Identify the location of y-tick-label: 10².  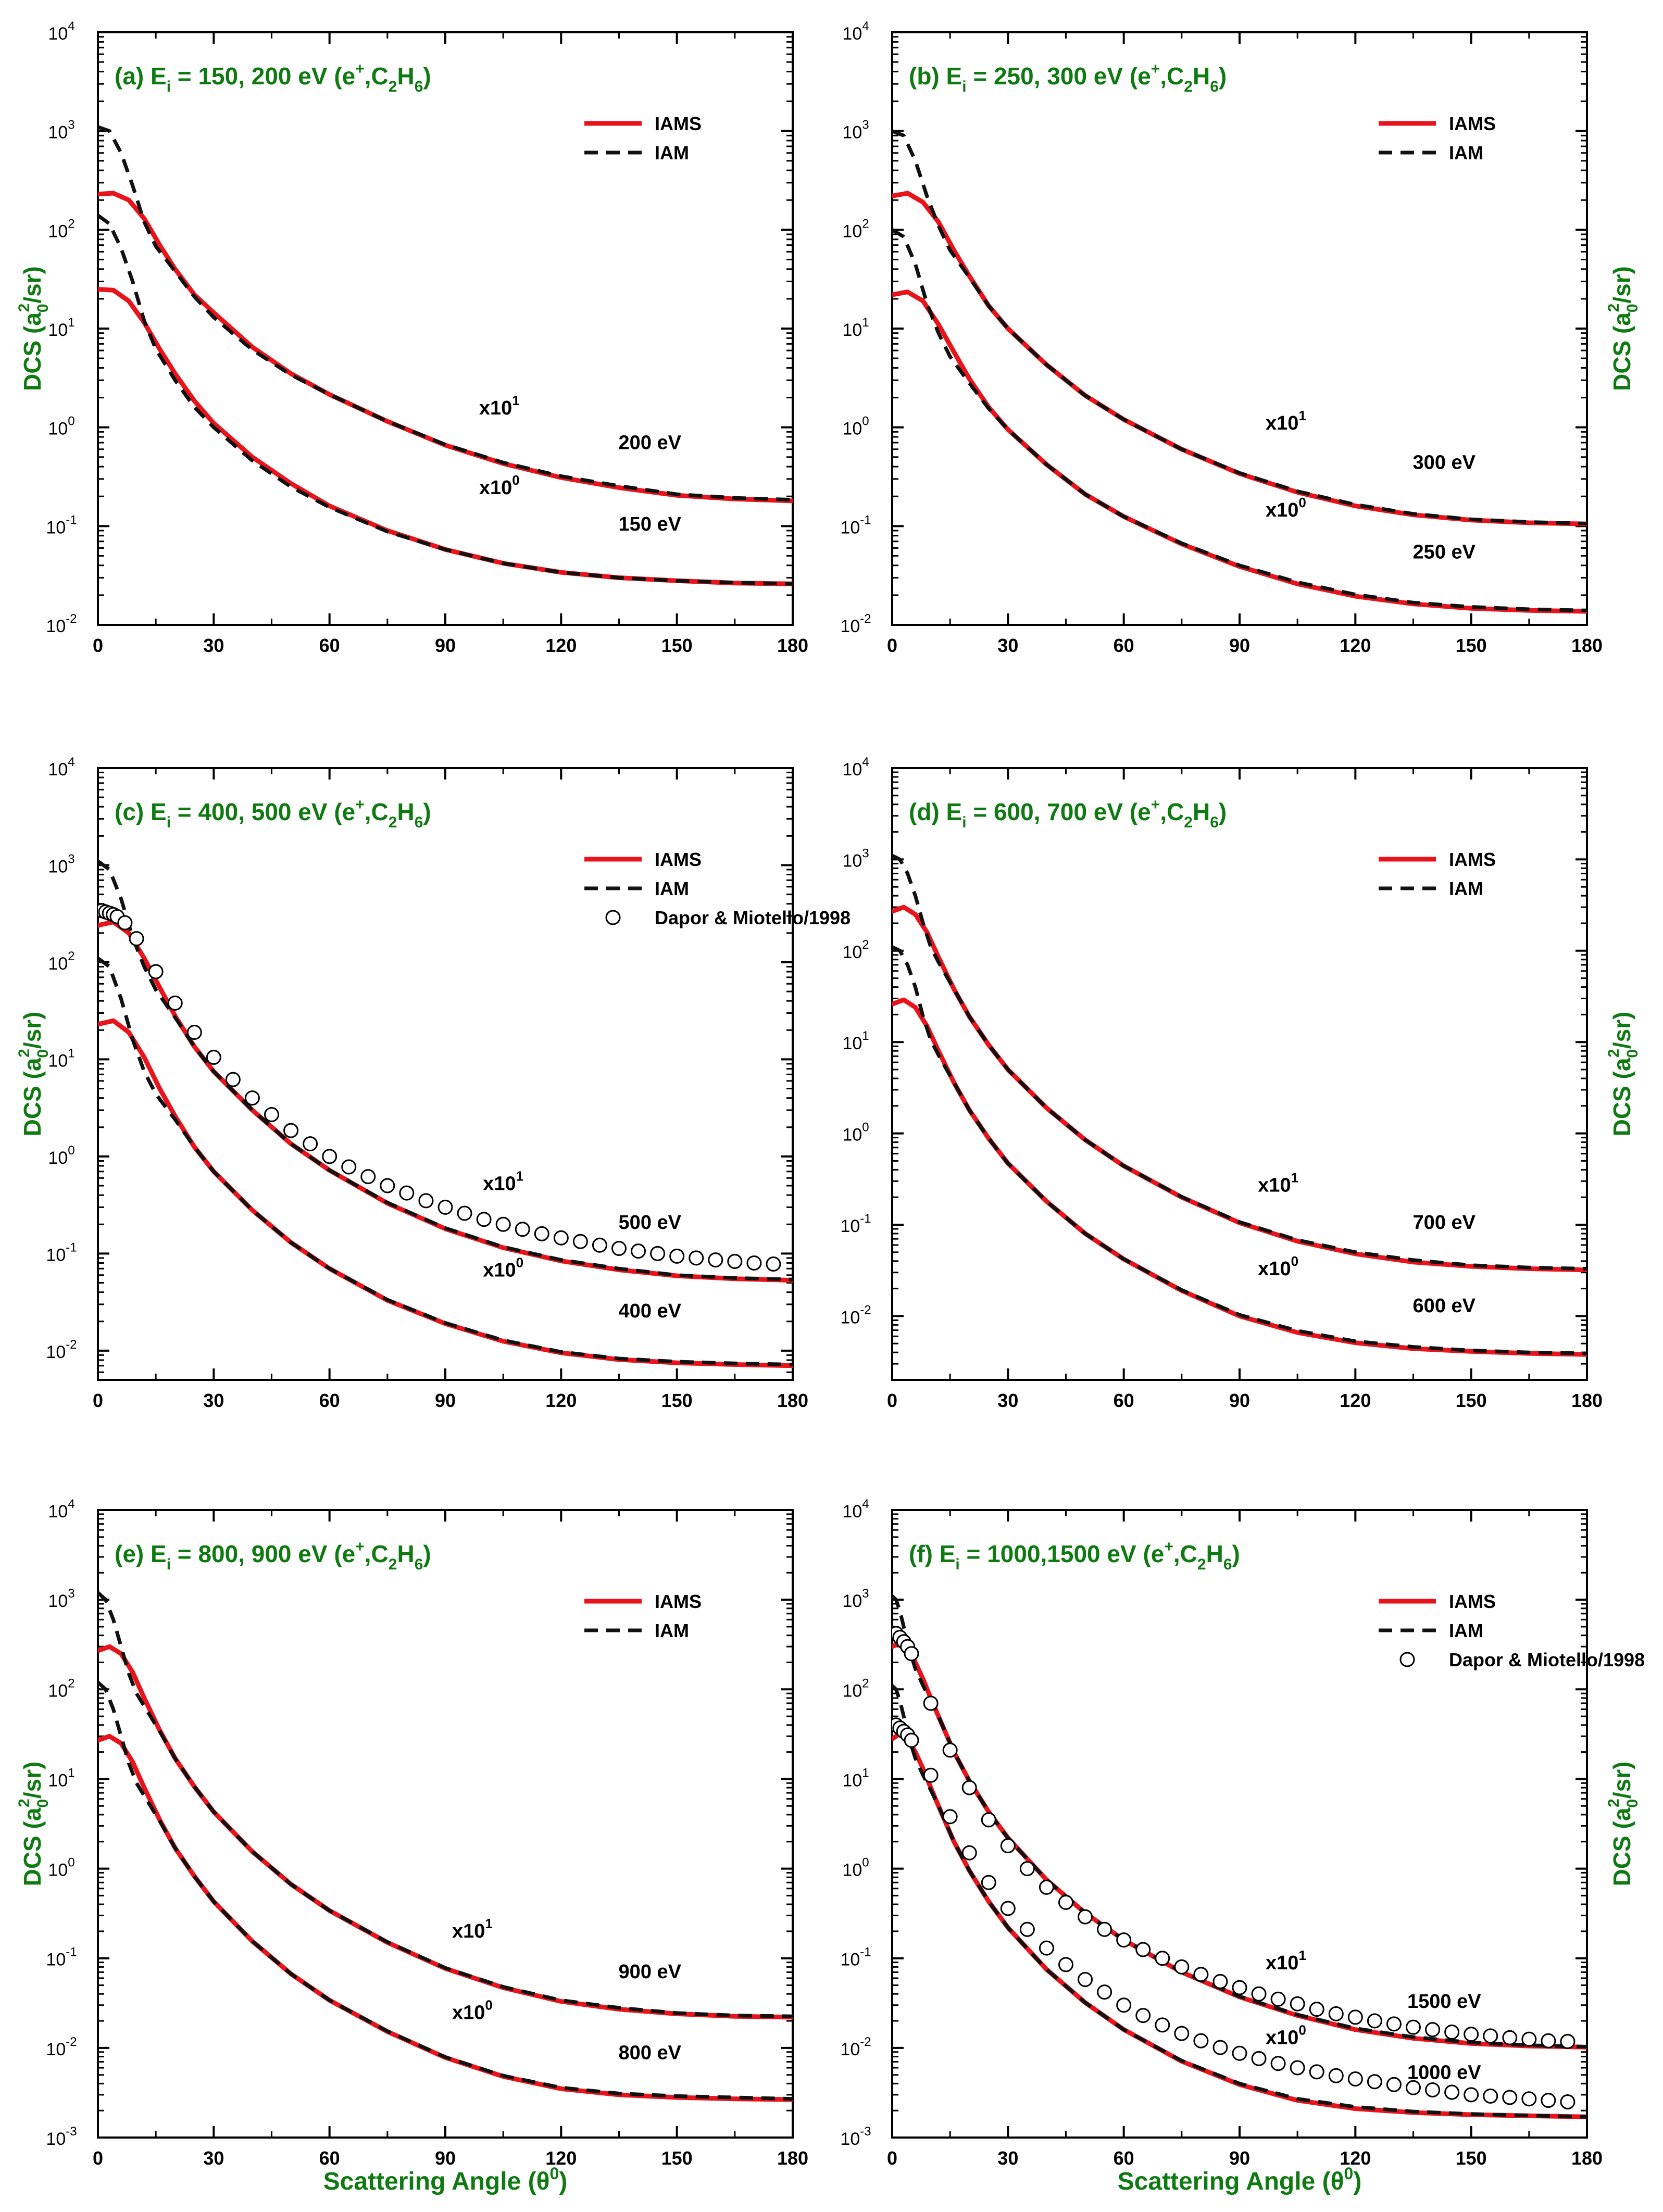
(855, 950).